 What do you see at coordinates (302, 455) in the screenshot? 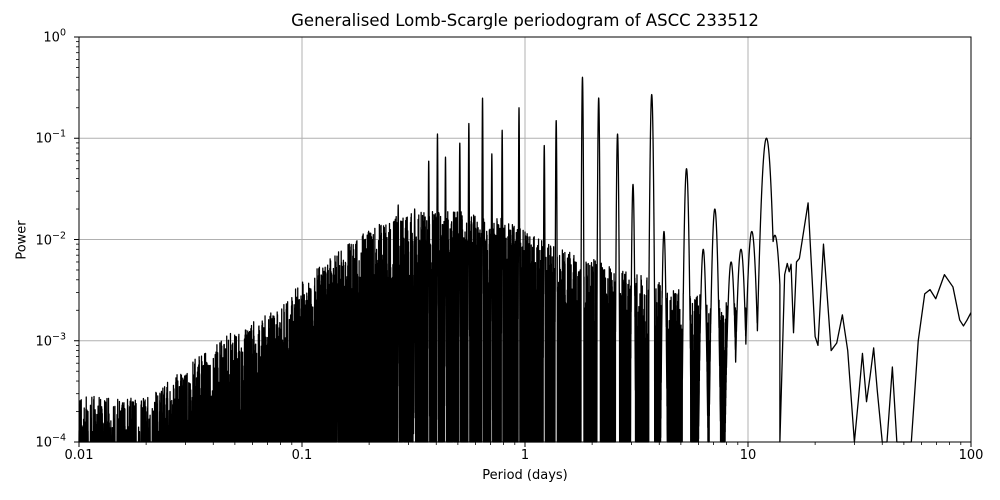
I see `x-tick-label: 0.1` at bounding box center [302, 455].